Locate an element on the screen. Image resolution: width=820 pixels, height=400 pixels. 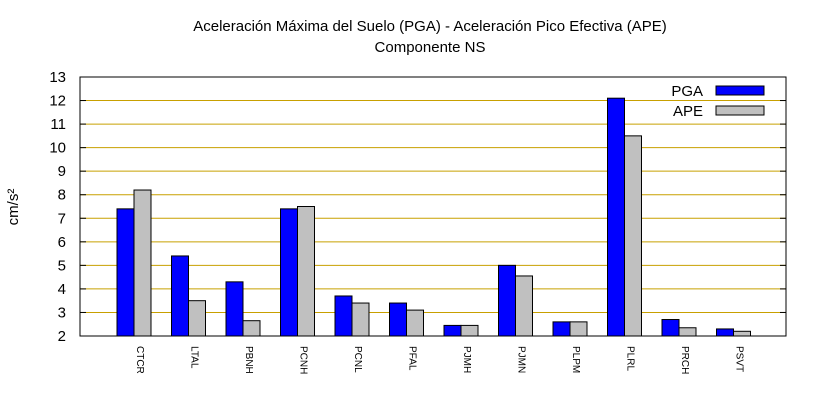
y-tick-label: 7 is located at coordinates (62, 218).